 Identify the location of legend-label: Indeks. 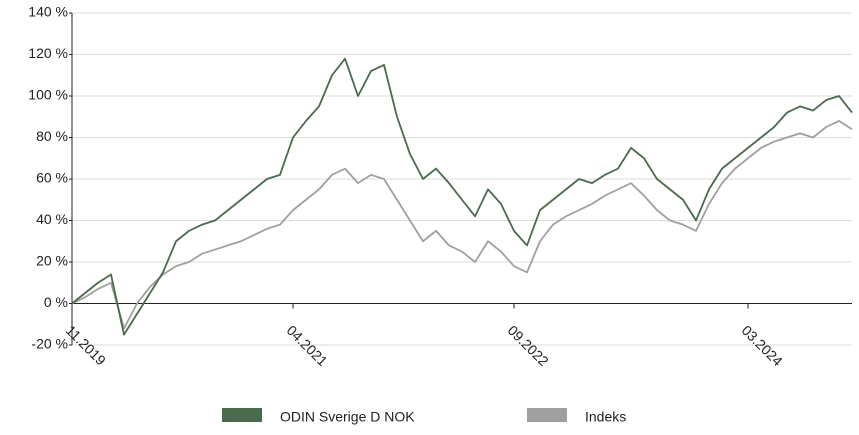
(605, 417).